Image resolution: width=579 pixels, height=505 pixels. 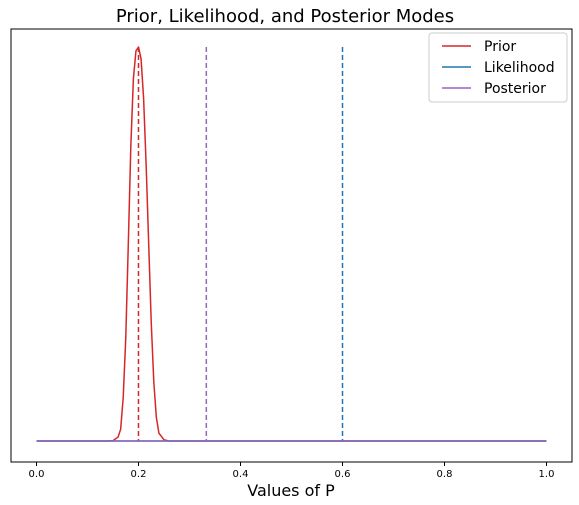 What do you see at coordinates (445, 474) in the screenshot?
I see `x-tick-label: 0.8` at bounding box center [445, 474].